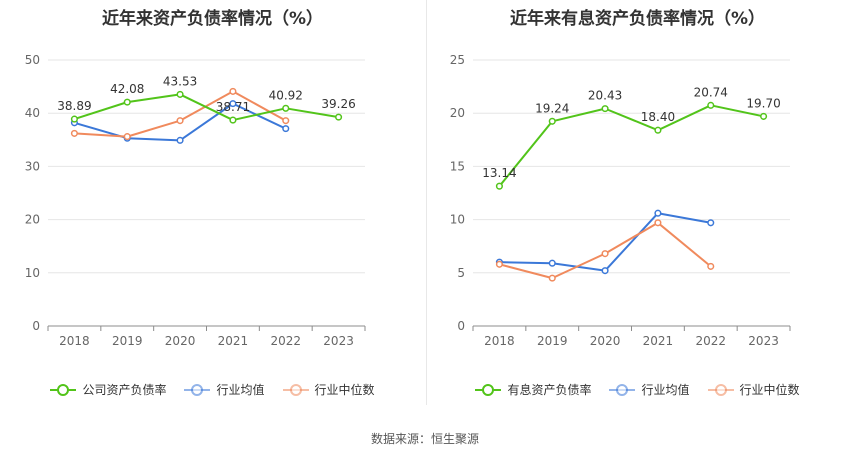 This screenshot has height=459, width=850. I want to click on data-label: 19.24, so click(552, 108).